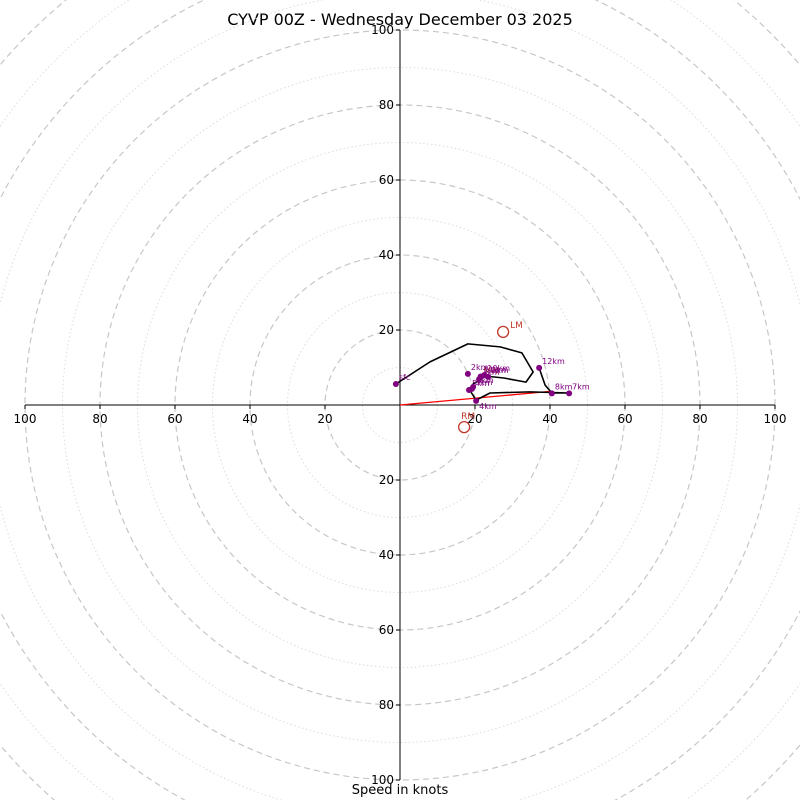 This screenshot has height=800, width=800. What do you see at coordinates (400, 790) in the screenshot?
I see `x-axis-label: Speed in knots` at bounding box center [400, 790].